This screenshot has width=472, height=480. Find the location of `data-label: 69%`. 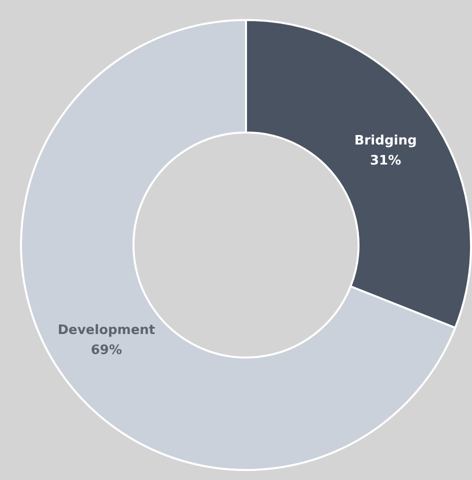

data-label: 69% is located at coordinates (106, 350).